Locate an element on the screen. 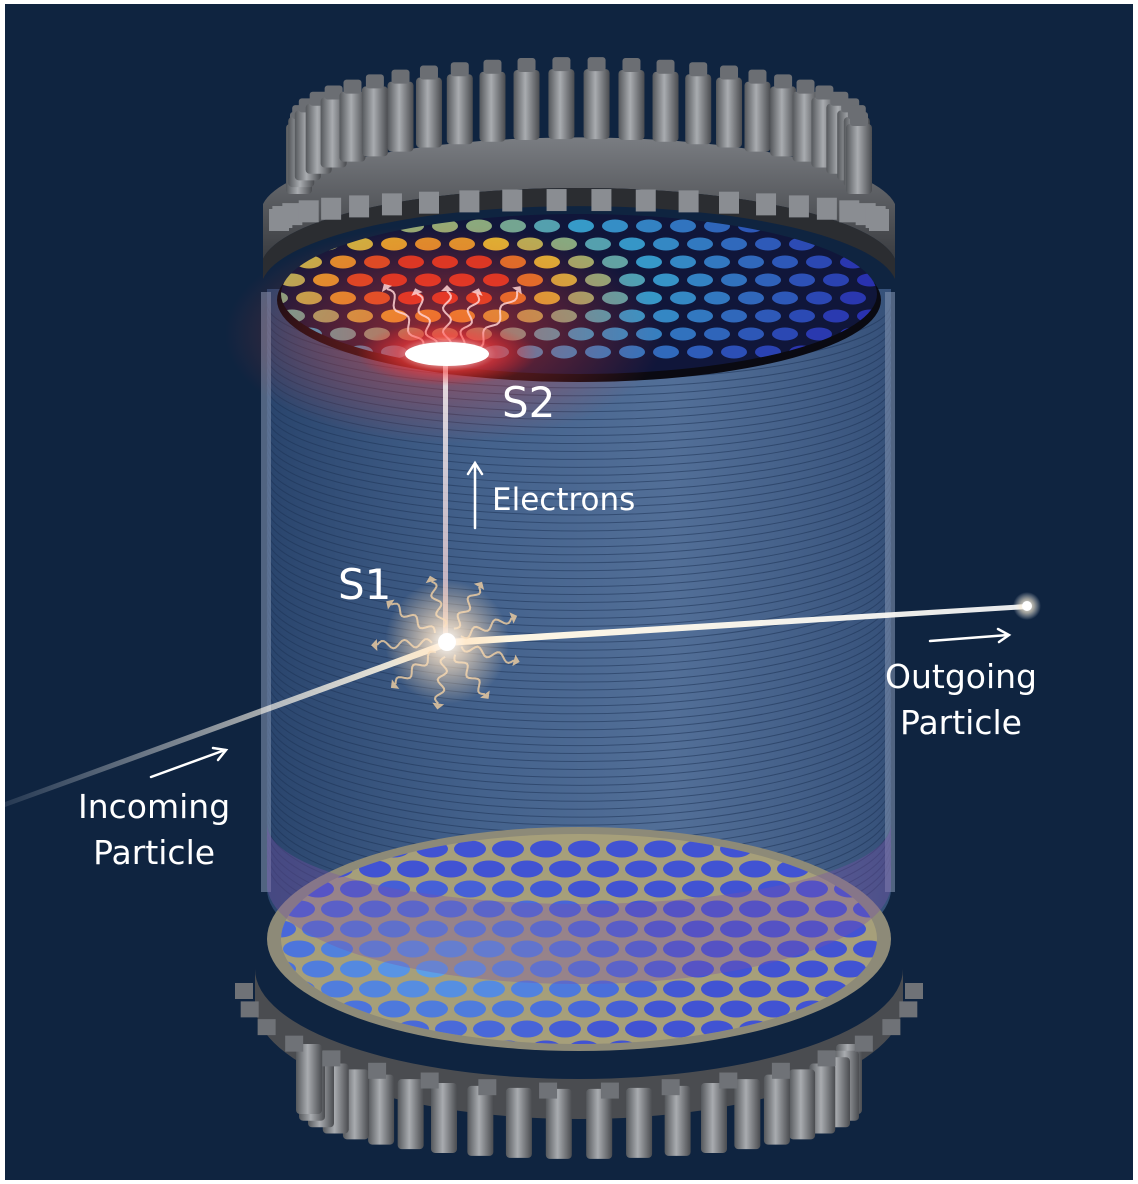  electron-drift-line is located at coordinates (445, 498).